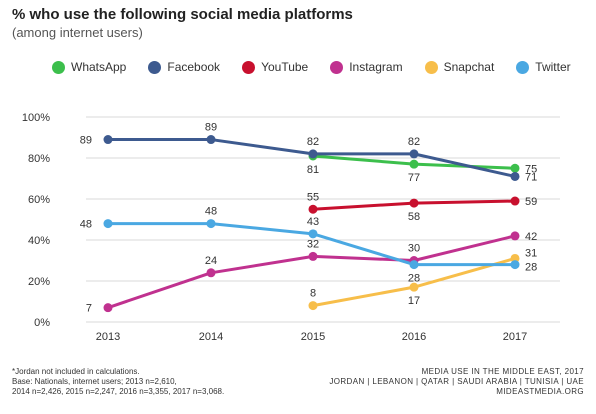  Describe the element at coordinates (376, 67) in the screenshot. I see `legend-label: Instagram` at that location.